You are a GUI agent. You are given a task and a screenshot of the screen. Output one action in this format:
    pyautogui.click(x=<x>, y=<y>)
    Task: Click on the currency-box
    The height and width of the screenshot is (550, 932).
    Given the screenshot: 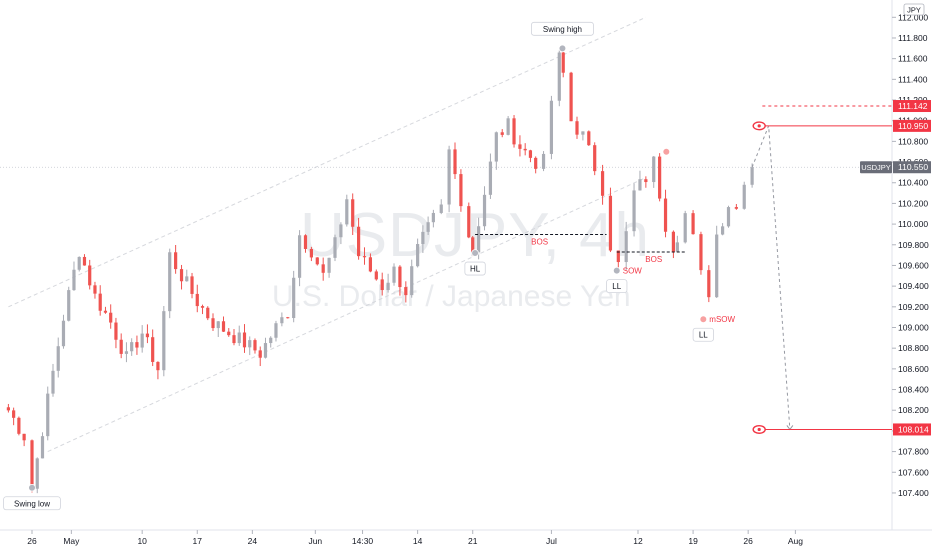 What is the action you would take?
    pyautogui.click(x=914, y=9)
    